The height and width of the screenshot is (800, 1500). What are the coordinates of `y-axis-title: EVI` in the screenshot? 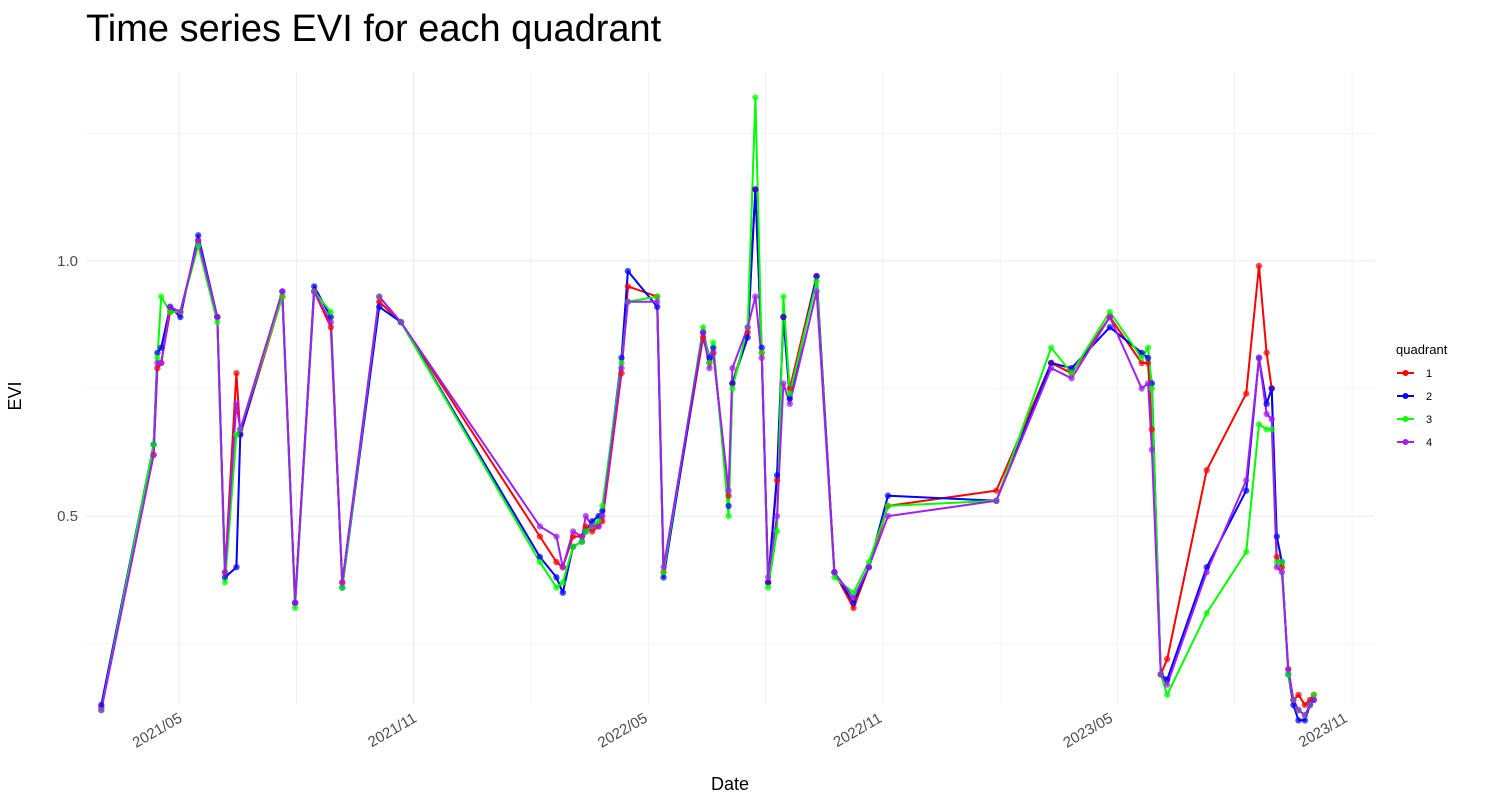 It's located at (15, 395).